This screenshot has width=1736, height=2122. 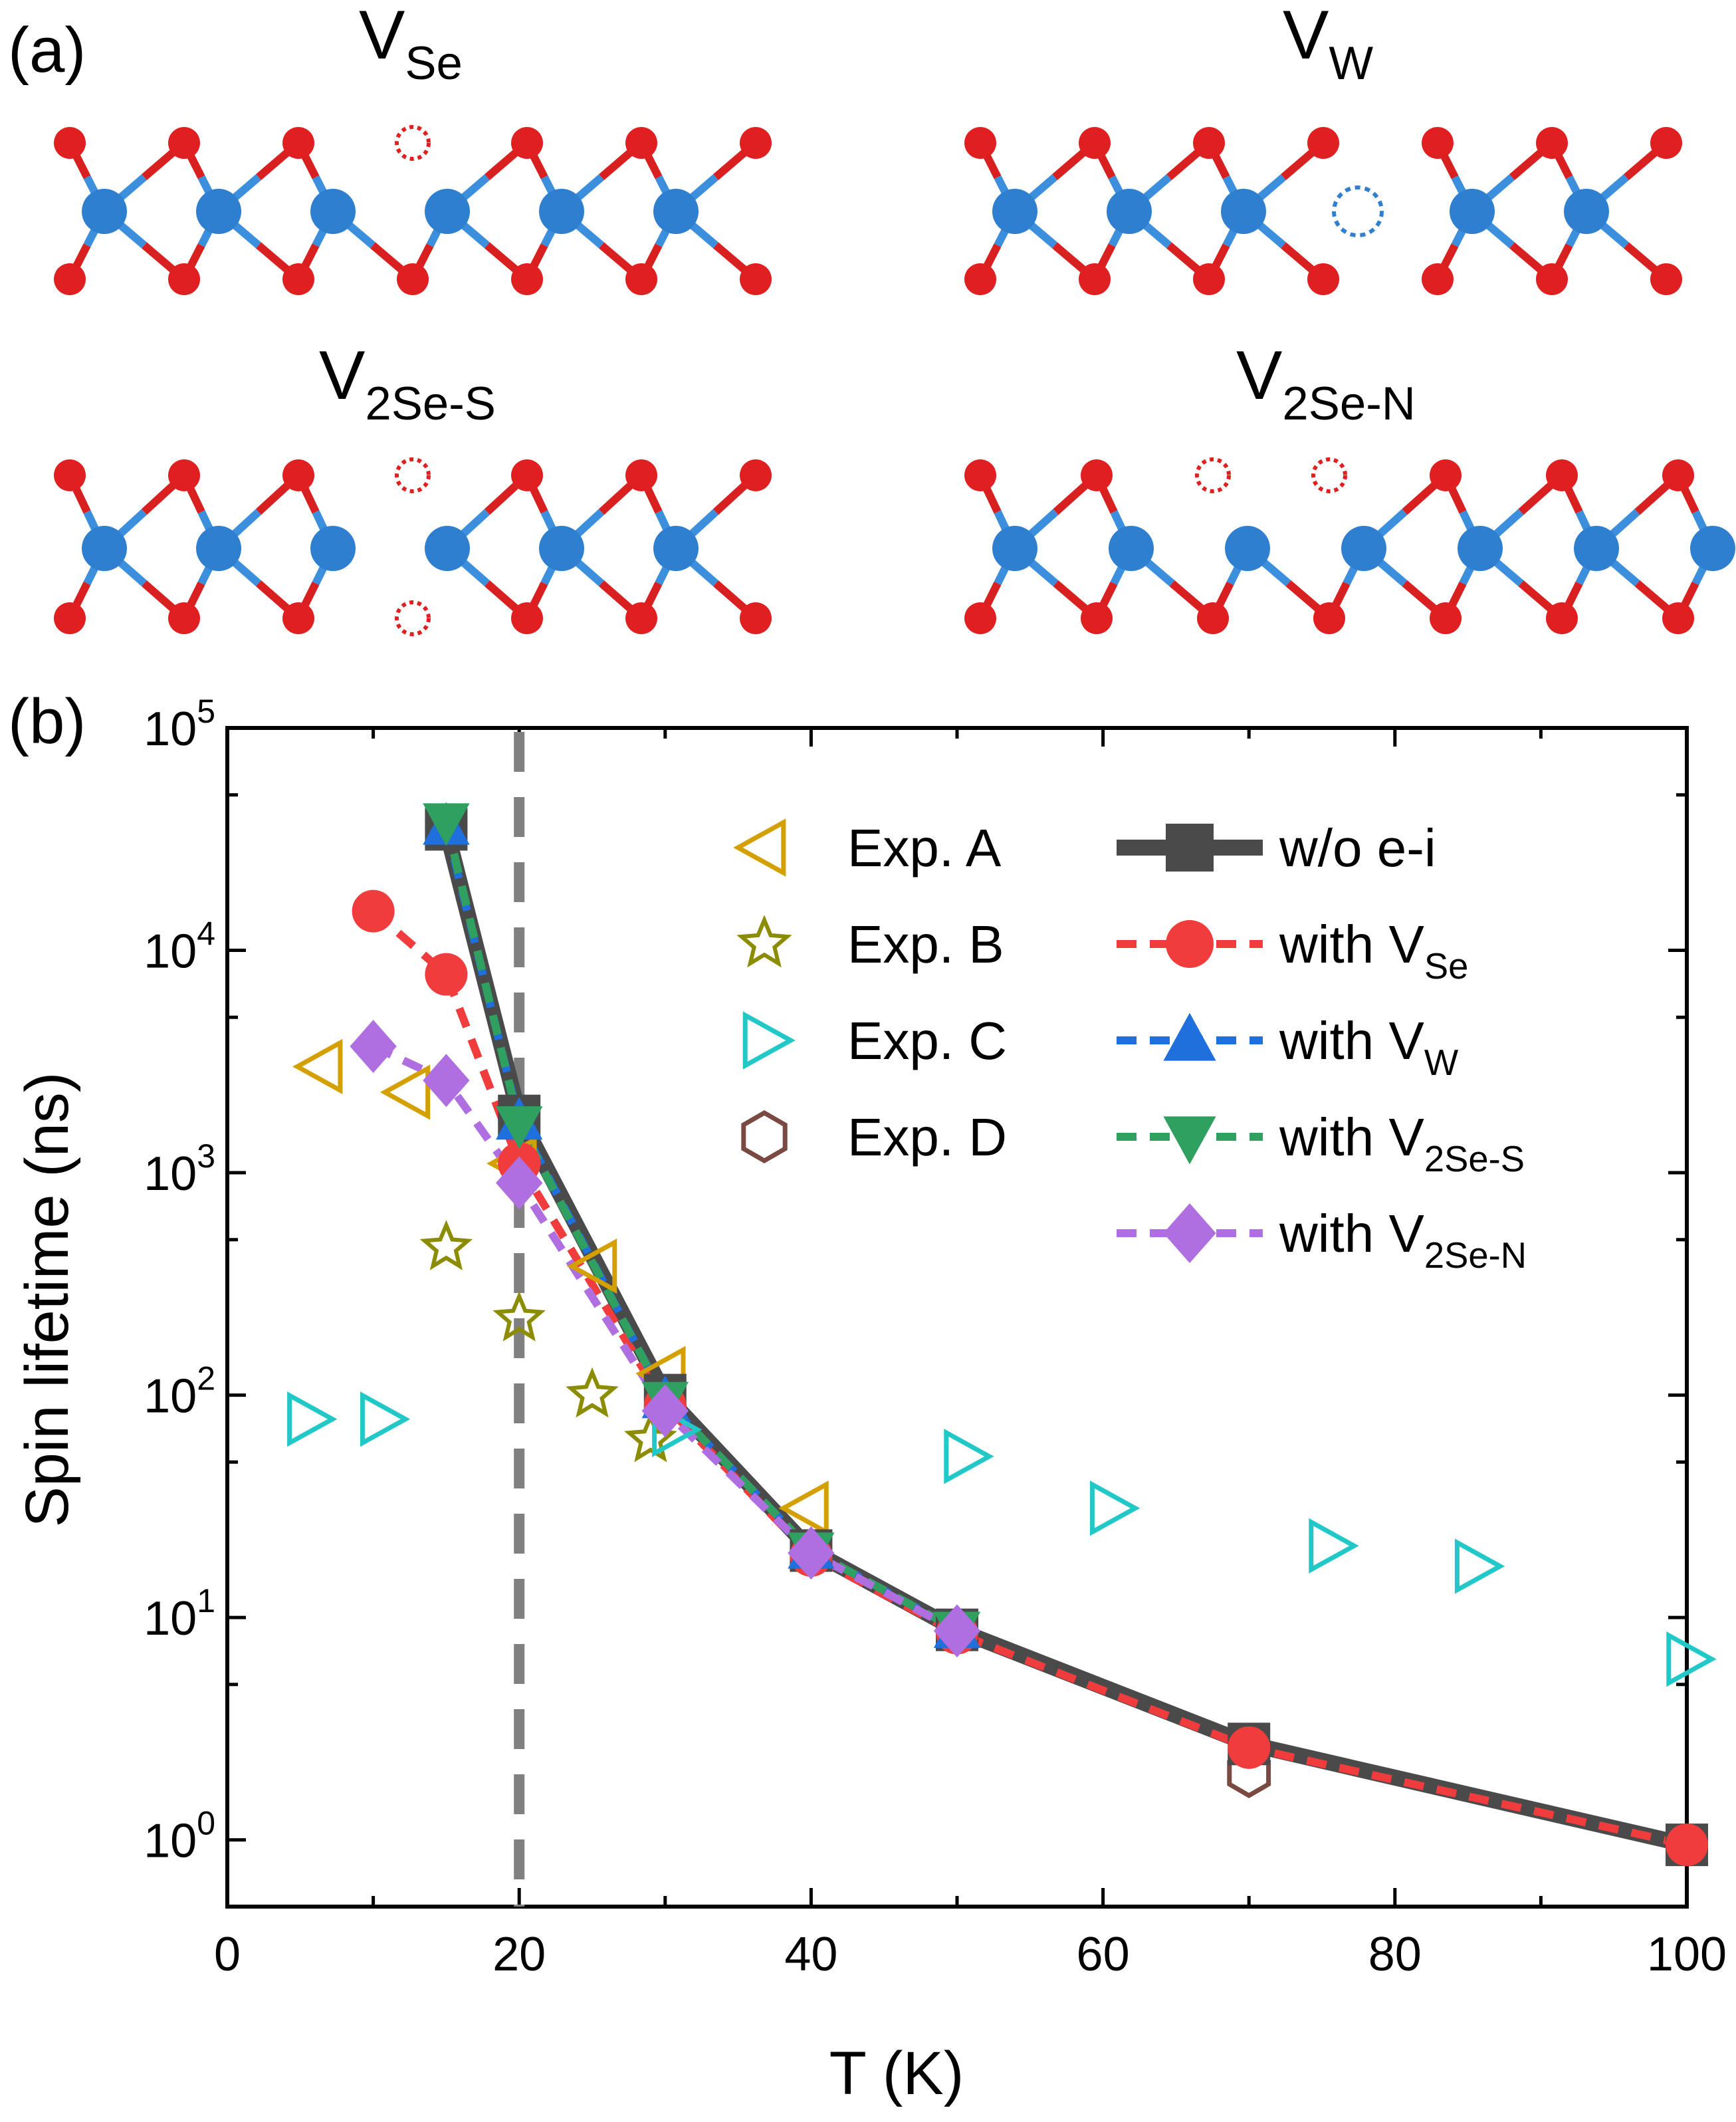 I want to click on legend-marker-Exp--D, so click(x=765, y=1137).